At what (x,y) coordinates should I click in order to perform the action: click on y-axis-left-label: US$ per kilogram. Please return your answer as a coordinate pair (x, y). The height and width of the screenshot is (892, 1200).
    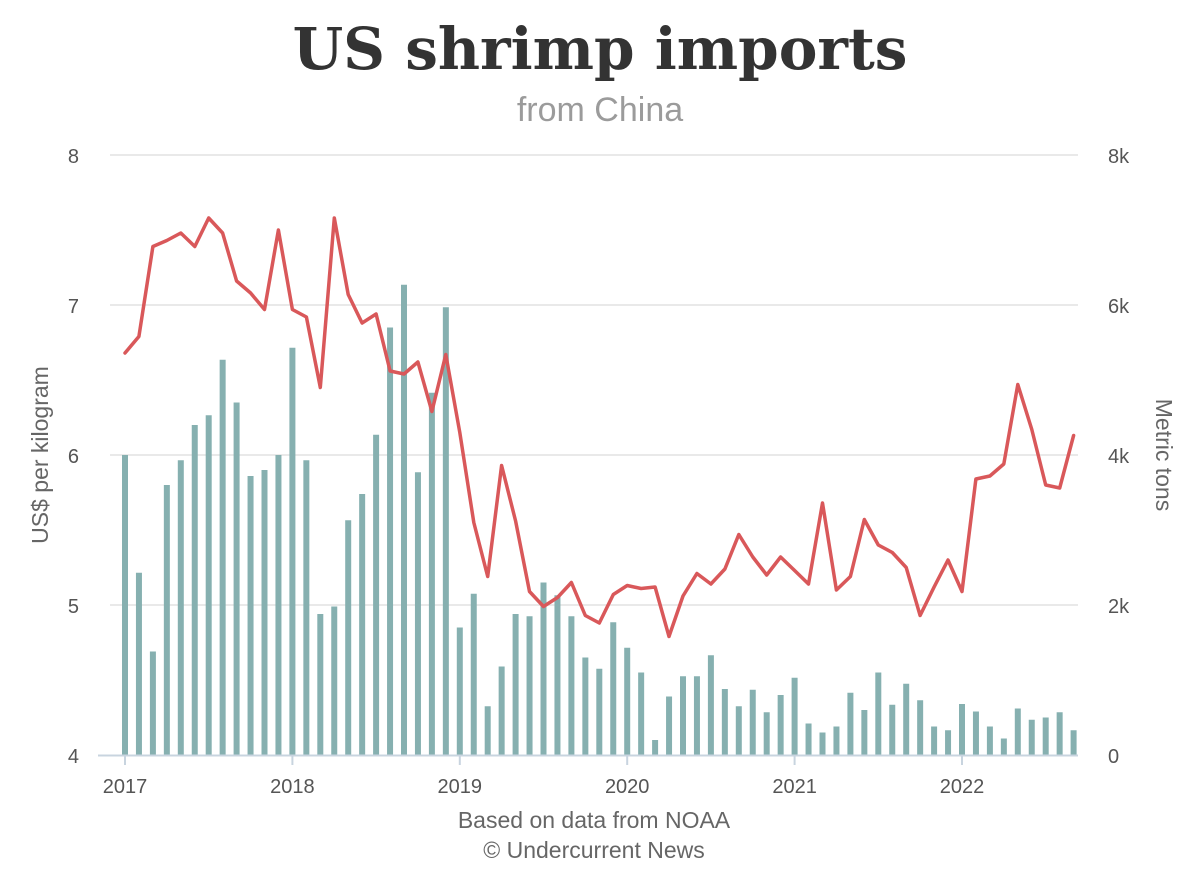
    Looking at the image, I should click on (40, 455).